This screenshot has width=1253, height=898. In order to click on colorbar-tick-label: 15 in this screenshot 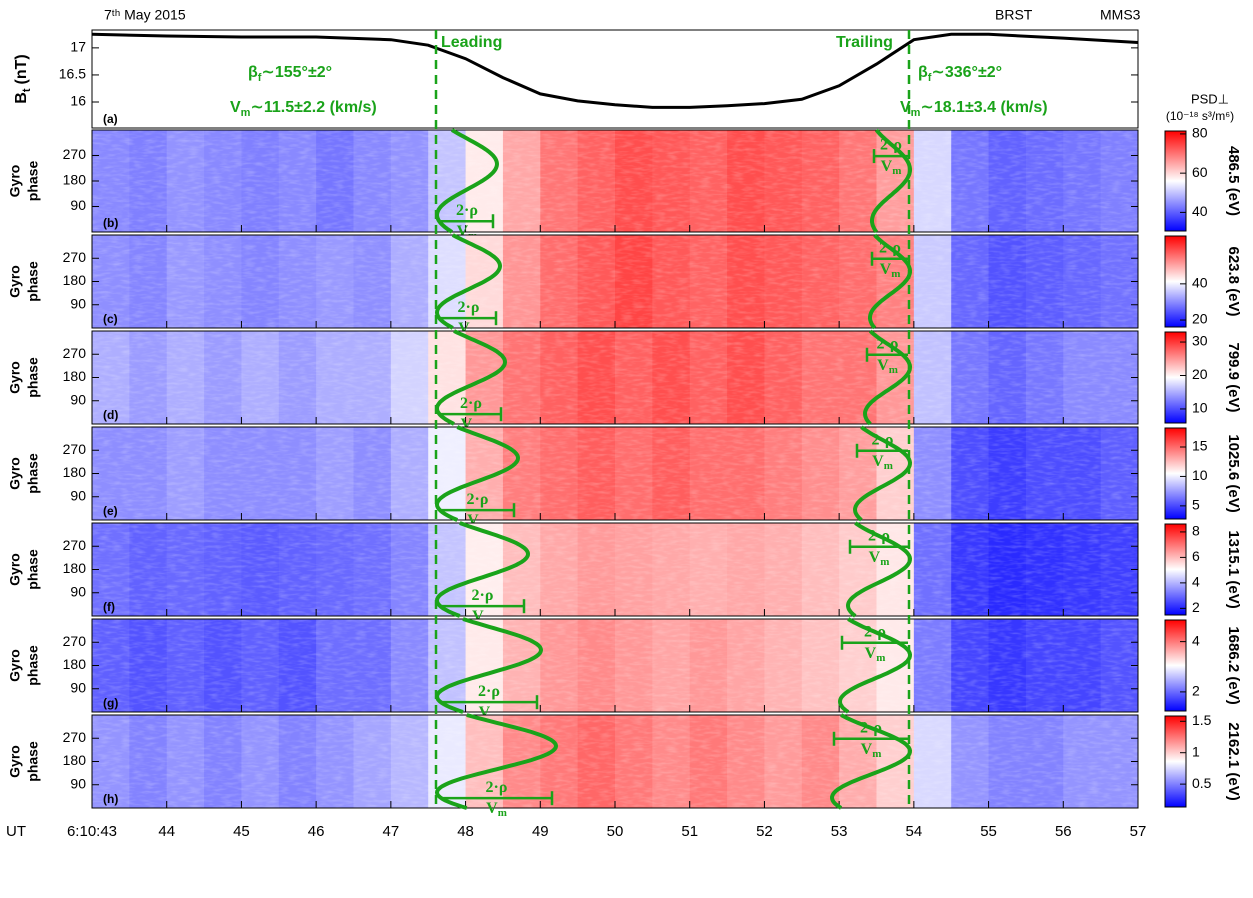, I will do `click(1200, 446)`.